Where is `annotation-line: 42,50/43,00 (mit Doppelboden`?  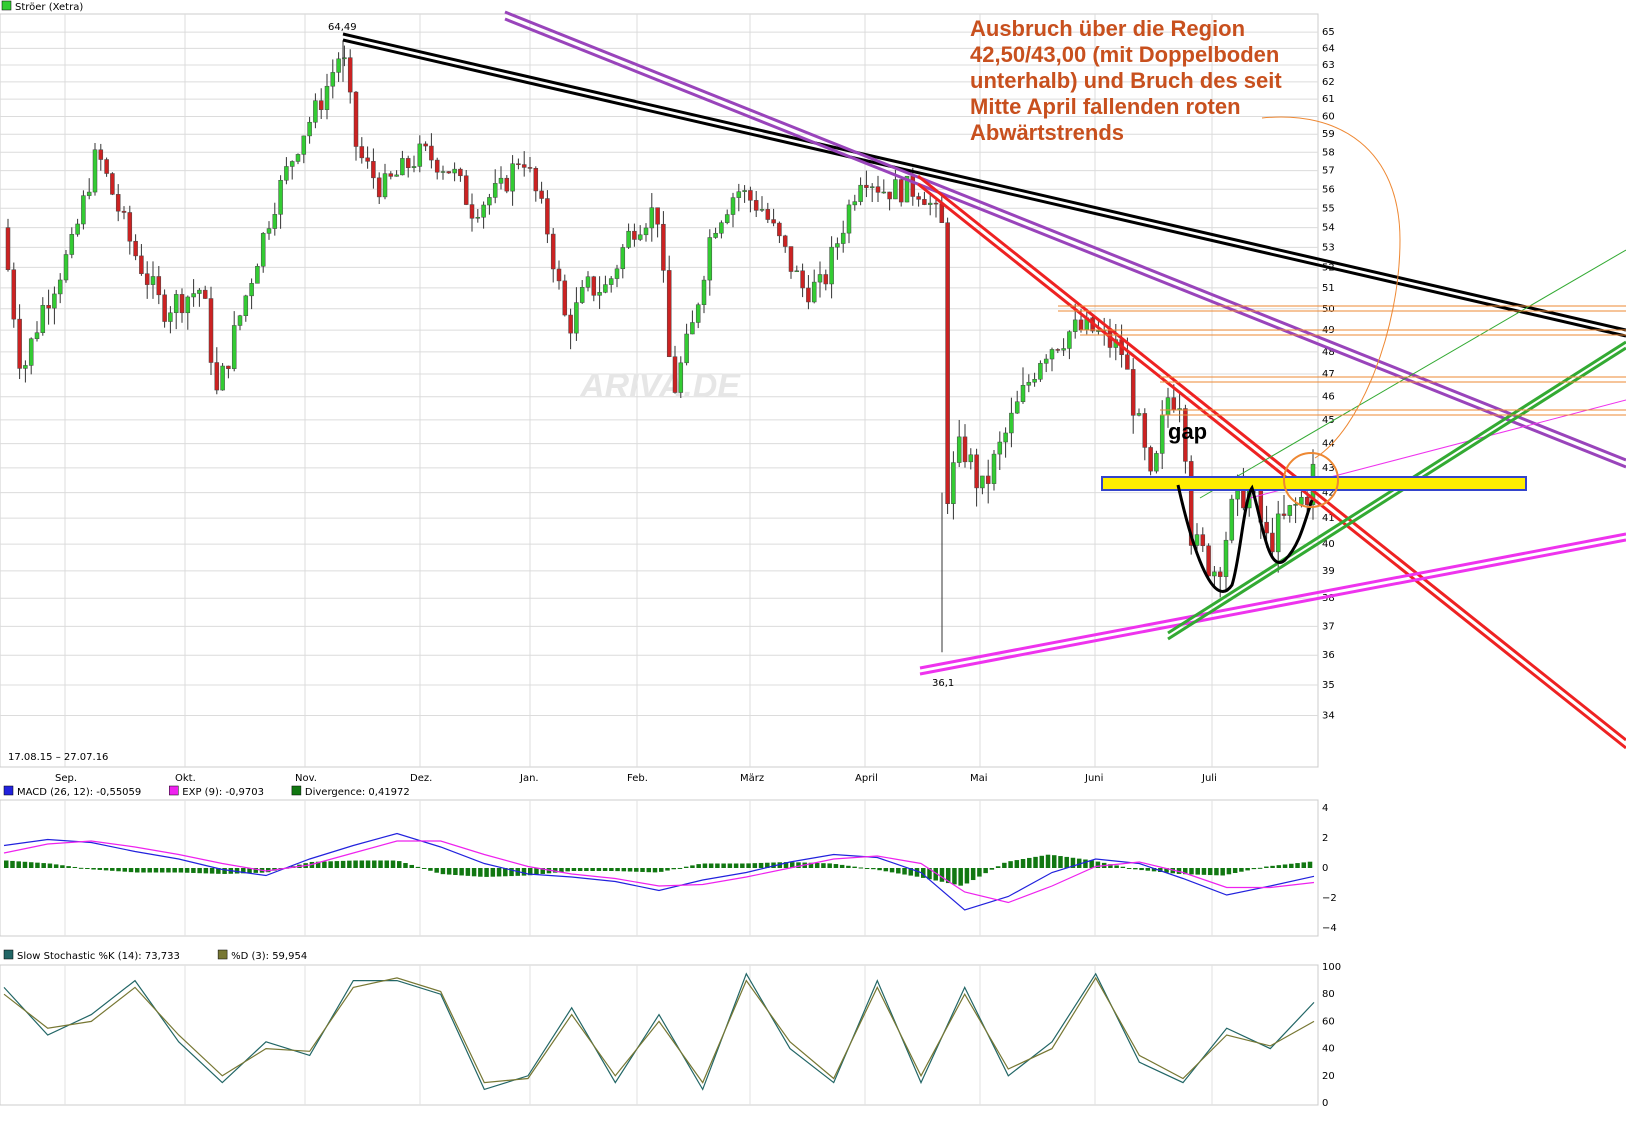 annotation-line: 42,50/43,00 (mit Doppelboden is located at coordinates (1124, 54).